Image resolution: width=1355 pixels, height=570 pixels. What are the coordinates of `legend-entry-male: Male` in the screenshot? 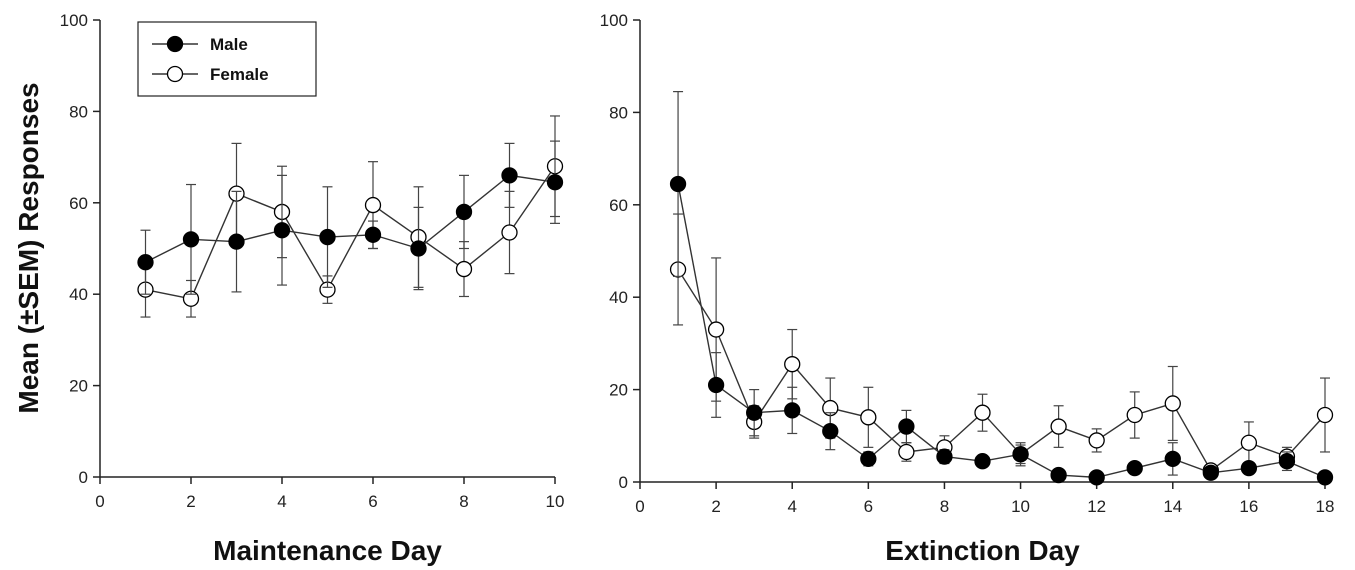 It's located at (200, 44).